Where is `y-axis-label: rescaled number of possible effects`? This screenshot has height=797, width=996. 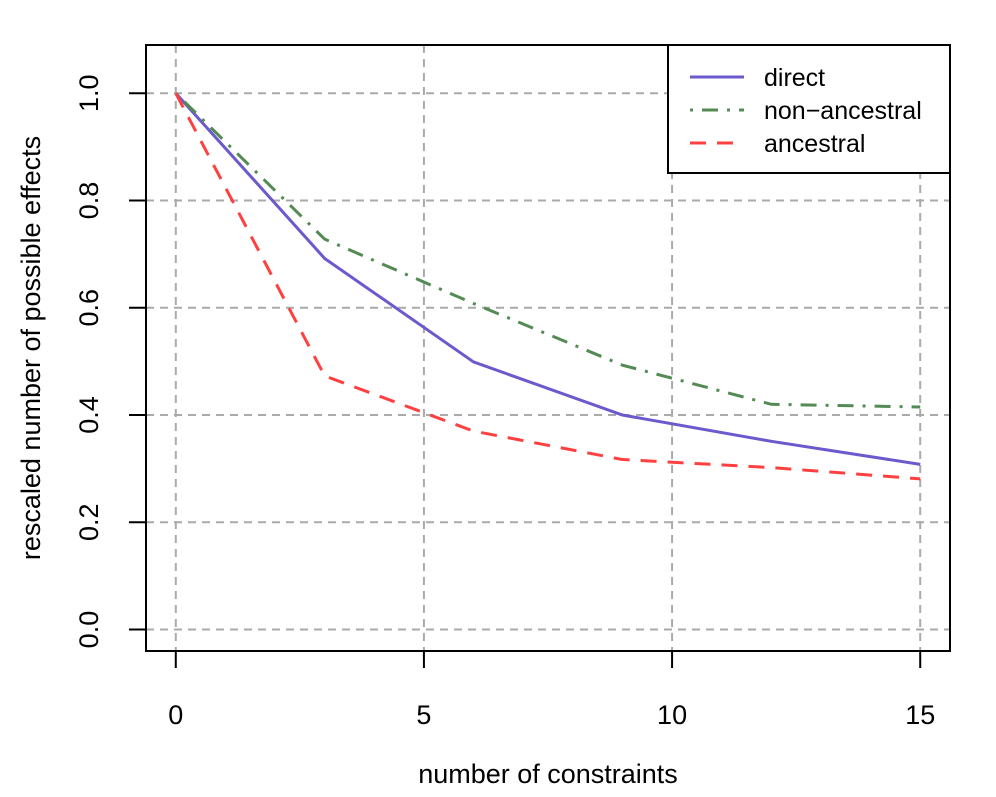 y-axis-label: rescaled number of possible effects is located at coordinates (31, 348).